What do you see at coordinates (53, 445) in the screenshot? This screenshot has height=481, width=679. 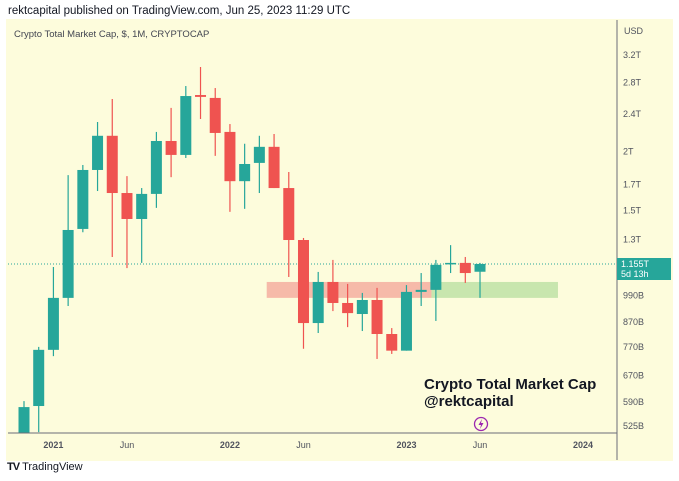 I see `time-tick-label: 2021` at bounding box center [53, 445].